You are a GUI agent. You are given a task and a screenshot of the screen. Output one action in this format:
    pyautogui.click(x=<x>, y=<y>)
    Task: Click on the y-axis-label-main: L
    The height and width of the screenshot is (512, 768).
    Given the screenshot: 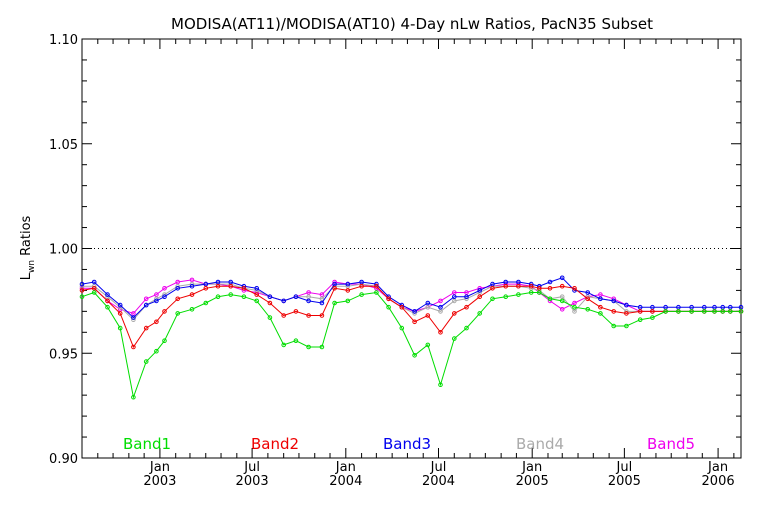 What is the action you would take?
    pyautogui.click(x=26, y=276)
    